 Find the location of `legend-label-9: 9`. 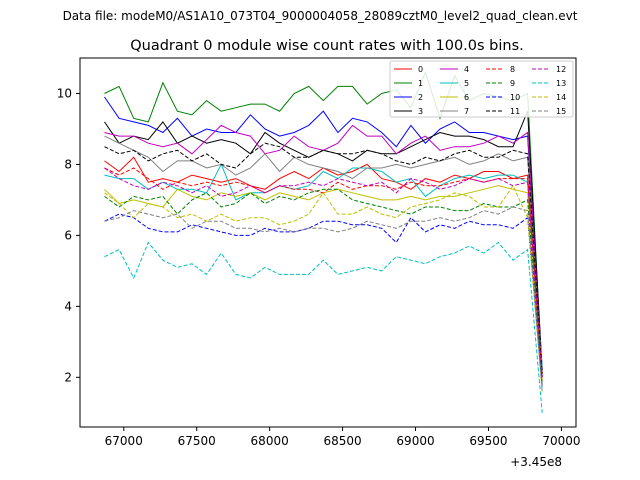

legend-label-9: 9 is located at coordinates (512, 83).